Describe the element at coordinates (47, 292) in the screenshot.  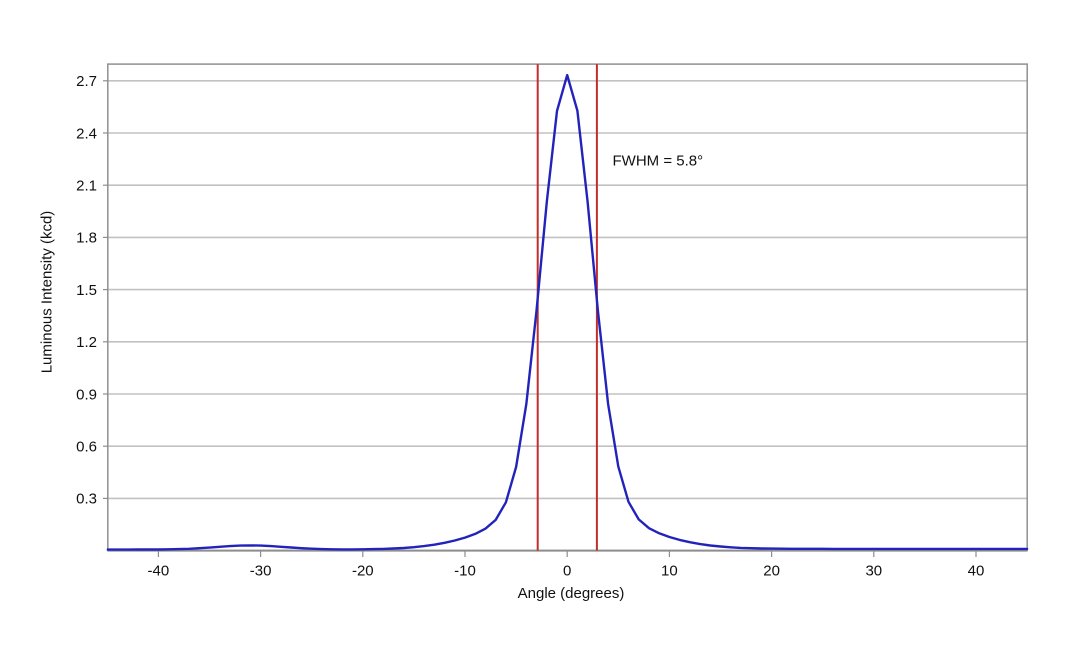
I see `svg-text: Luminous Intensity (kcd)` at that location.